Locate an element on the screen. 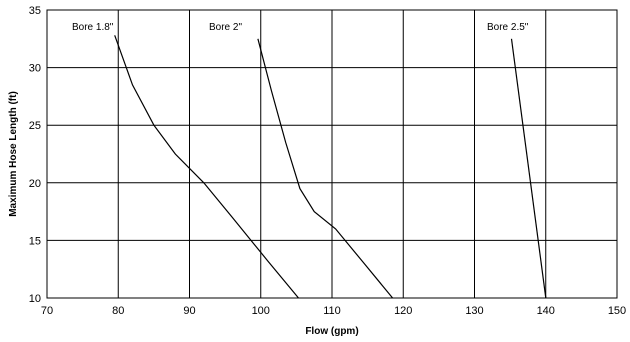 Image resolution: width=630 pixels, height=342 pixels. y-tick-label: 30 is located at coordinates (35, 69).